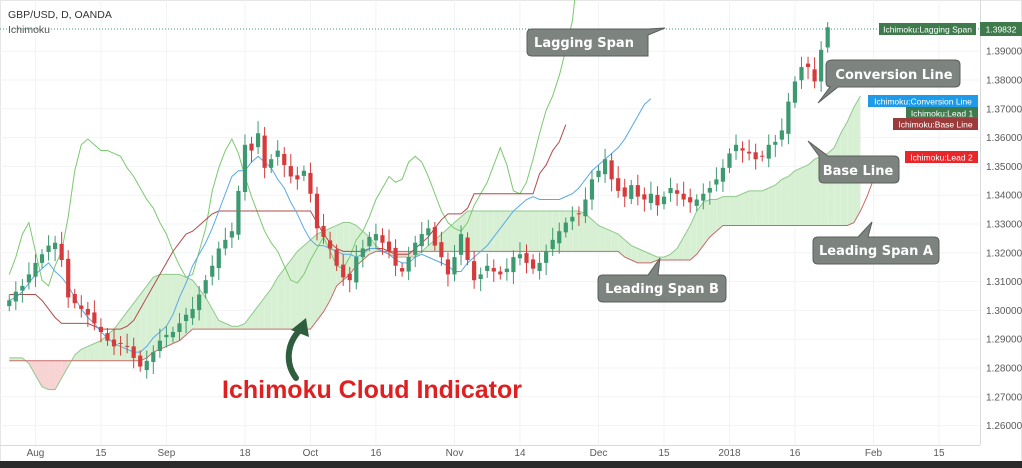 The width and height of the screenshot is (1022, 468). Describe the element at coordinates (941, 158) in the screenshot. I see `price-tag-lead2-label: Ichimoku:Lead 2` at that location.